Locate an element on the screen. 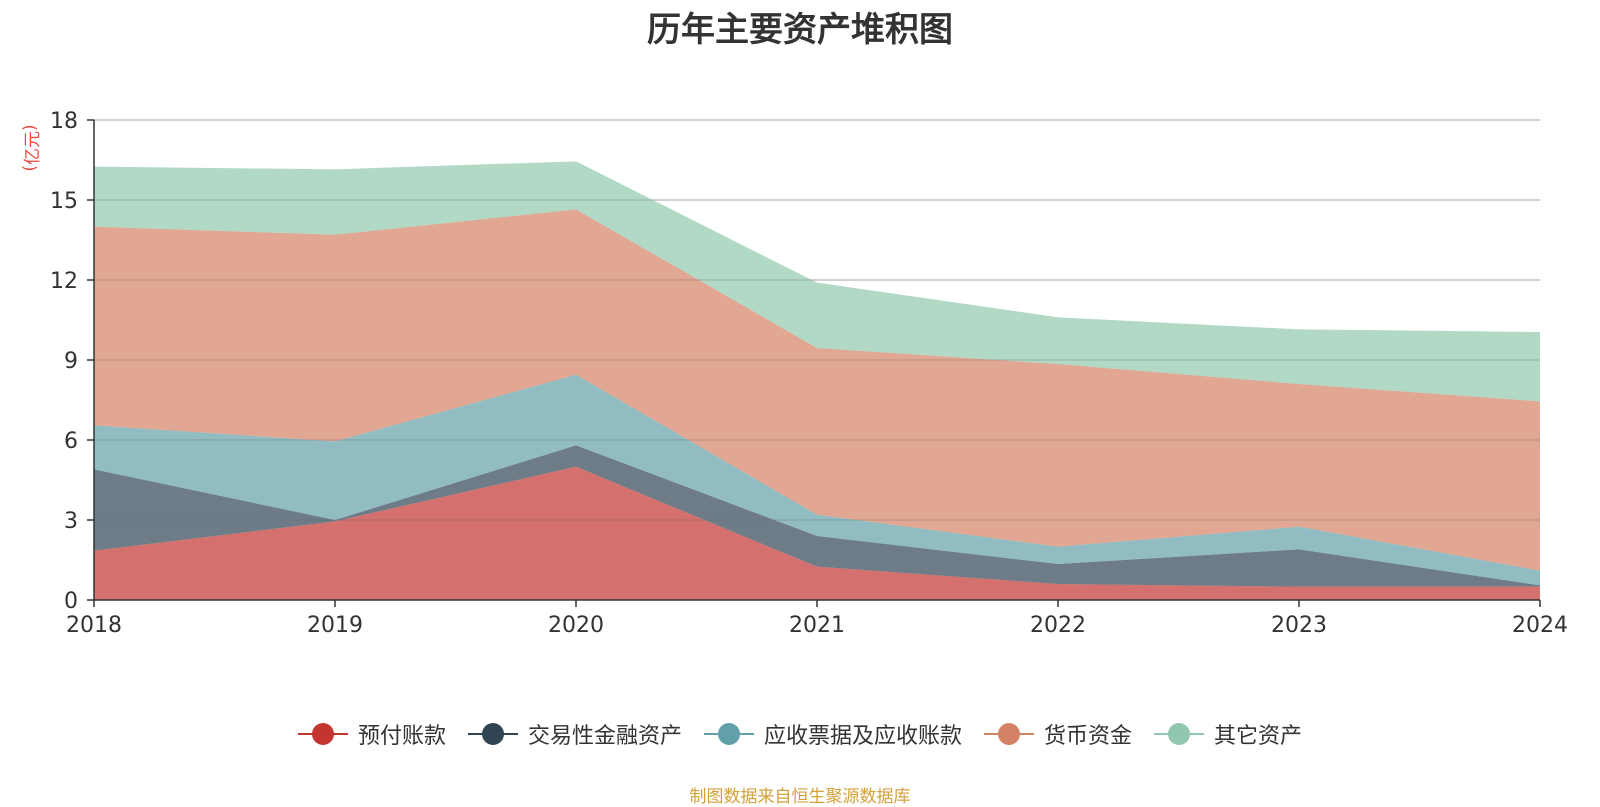 This screenshot has width=1600, height=807. legend-label: 交易性金融资产 is located at coordinates (604, 736).